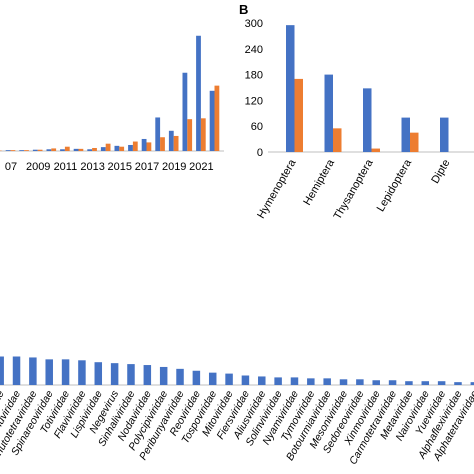  Describe the element at coordinates (360, 382) in the screenshot. I see `bar-sedoreoviridae` at that location.